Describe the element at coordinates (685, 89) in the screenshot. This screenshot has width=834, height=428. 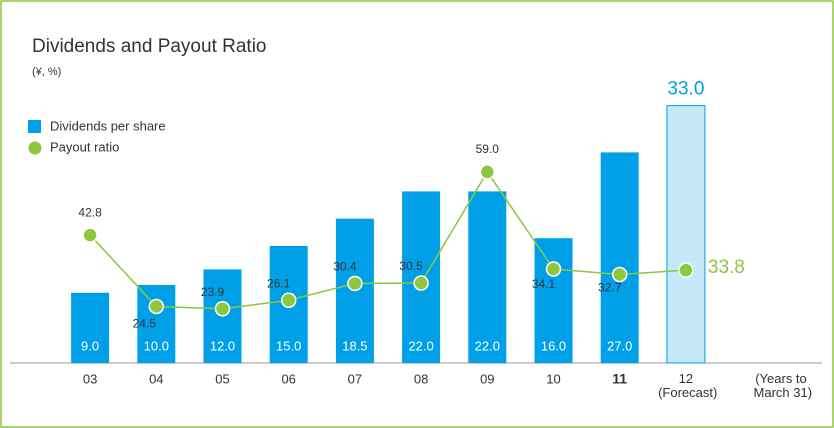
I see `bar-value-label: 33.0` at that location.